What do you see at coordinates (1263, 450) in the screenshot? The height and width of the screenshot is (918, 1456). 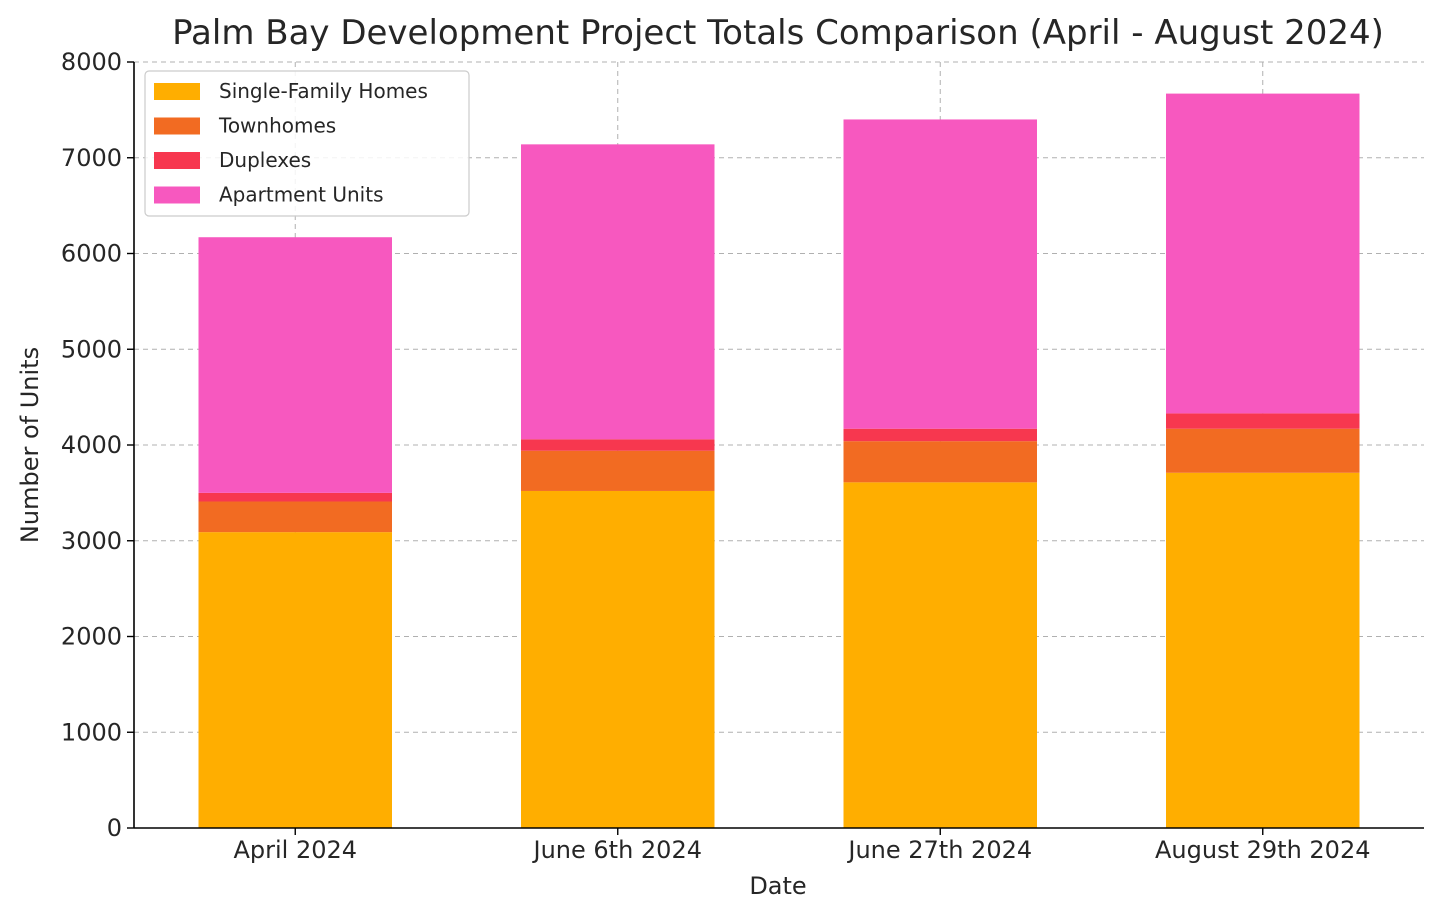 I see `bar-townhomes-august-29th-2024` at bounding box center [1263, 450].